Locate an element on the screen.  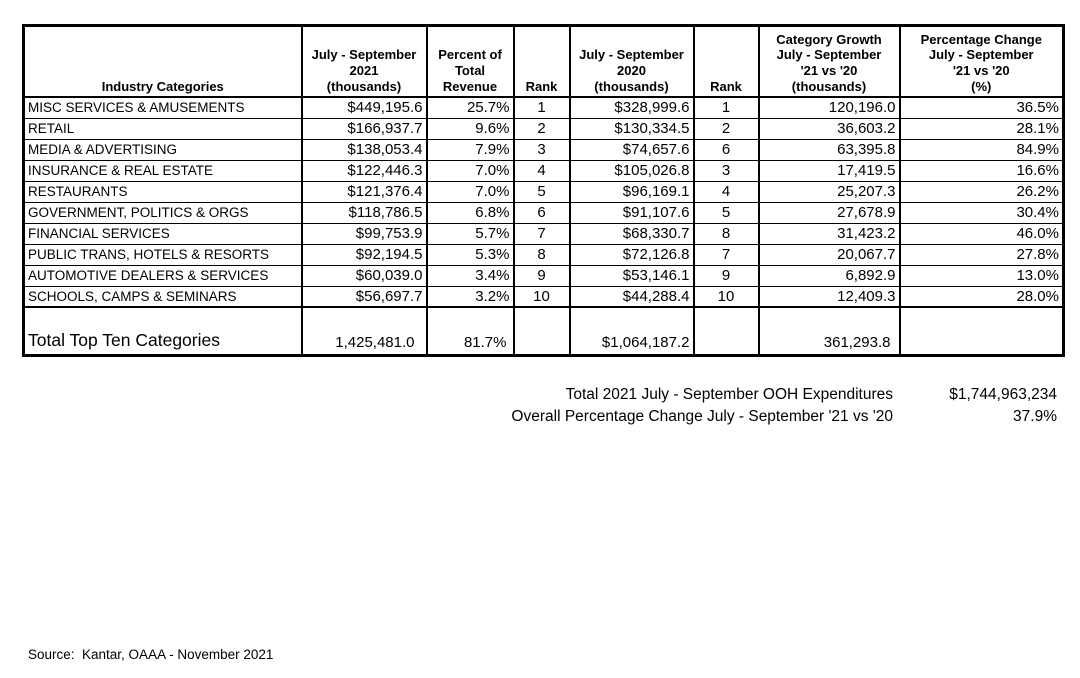
cell-percent-change: 26.2% is located at coordinates (981, 191).